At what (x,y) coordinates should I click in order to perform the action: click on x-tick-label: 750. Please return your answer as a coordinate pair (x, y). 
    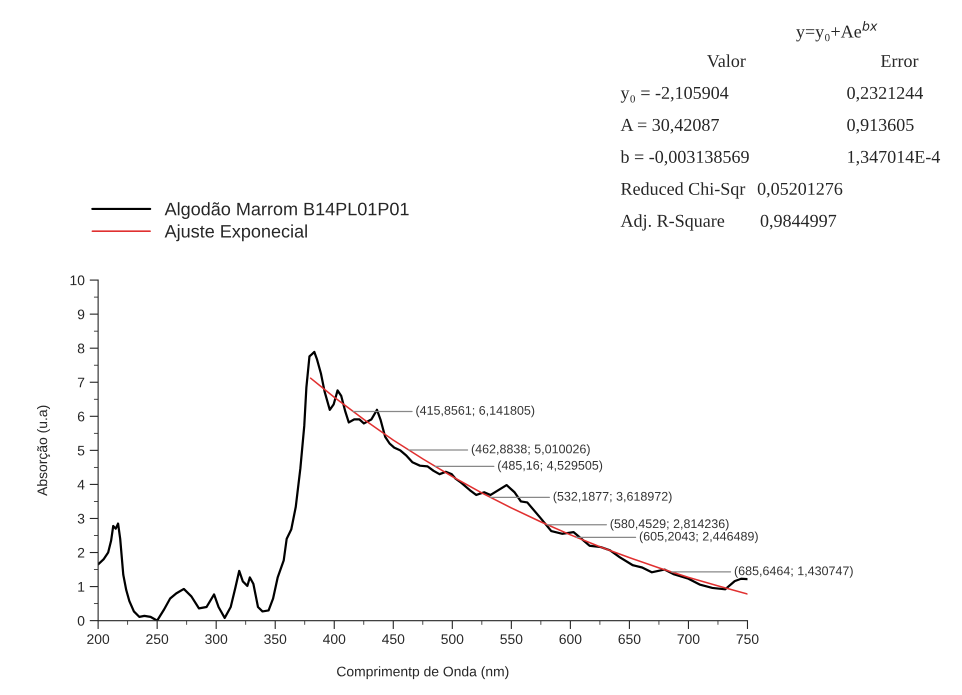
    Looking at the image, I should click on (747, 639).